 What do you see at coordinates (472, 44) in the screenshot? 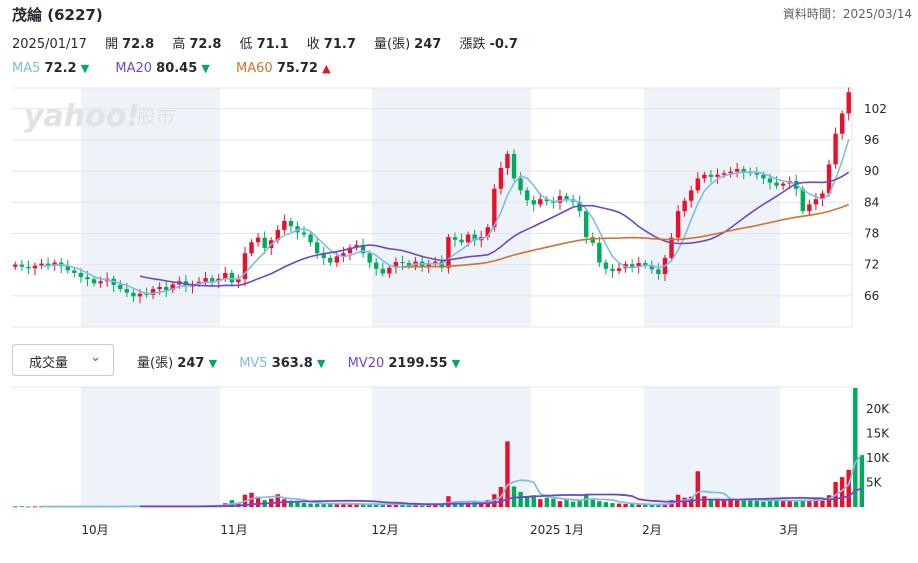
I see `change-label: 漲跌` at bounding box center [472, 44].